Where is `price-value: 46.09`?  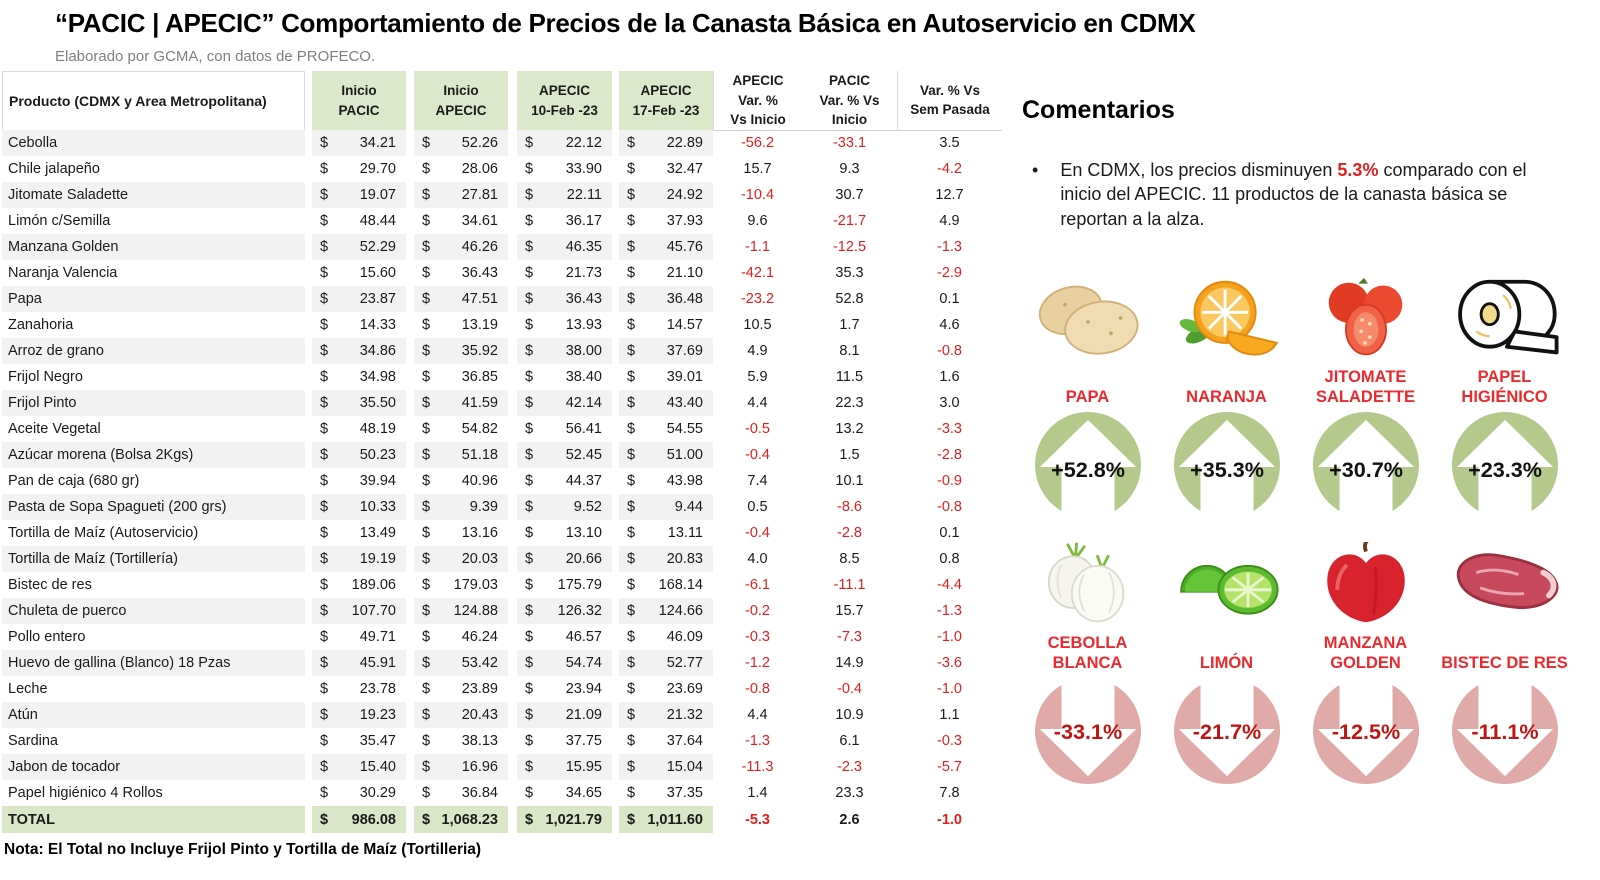 price-value: 46.09 is located at coordinates (684, 637).